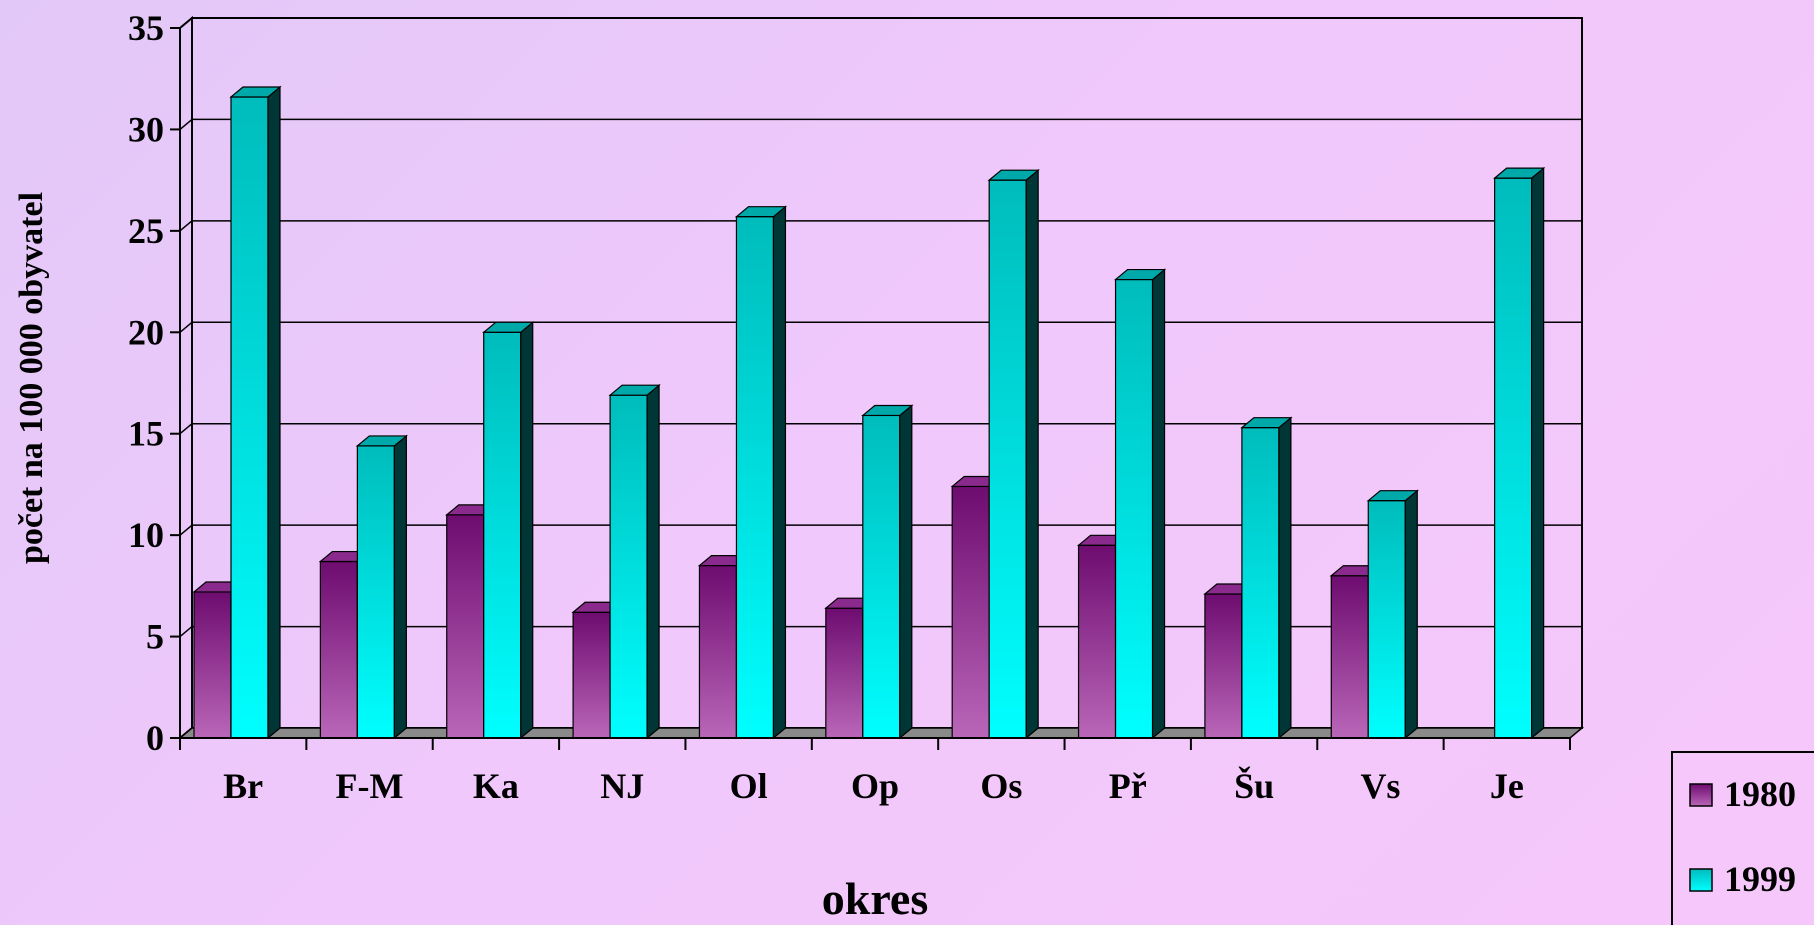 The image size is (1814, 925). What do you see at coordinates (146, 332) in the screenshot?
I see `y-tick-label: 20` at bounding box center [146, 332].